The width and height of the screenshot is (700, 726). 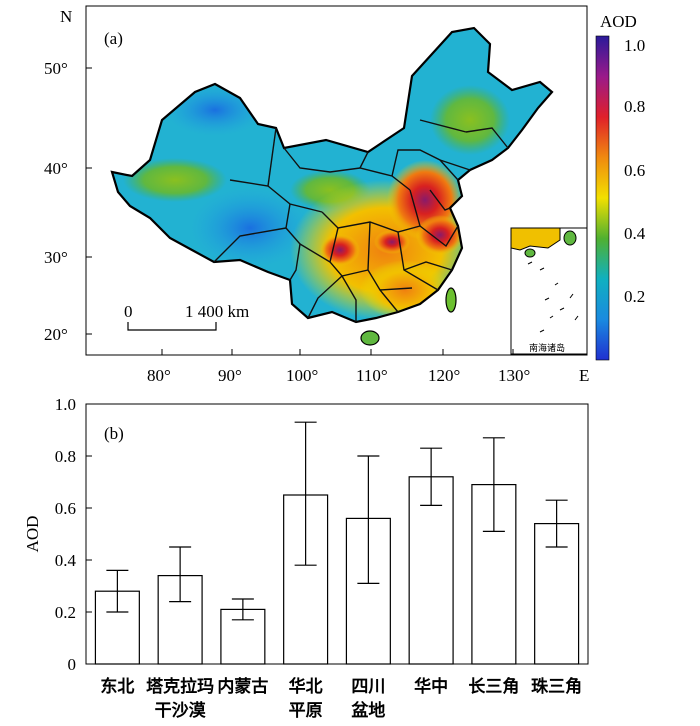 What do you see at coordinates (32, 534) in the screenshot?
I see `y-axis-label: AOD` at bounding box center [32, 534].